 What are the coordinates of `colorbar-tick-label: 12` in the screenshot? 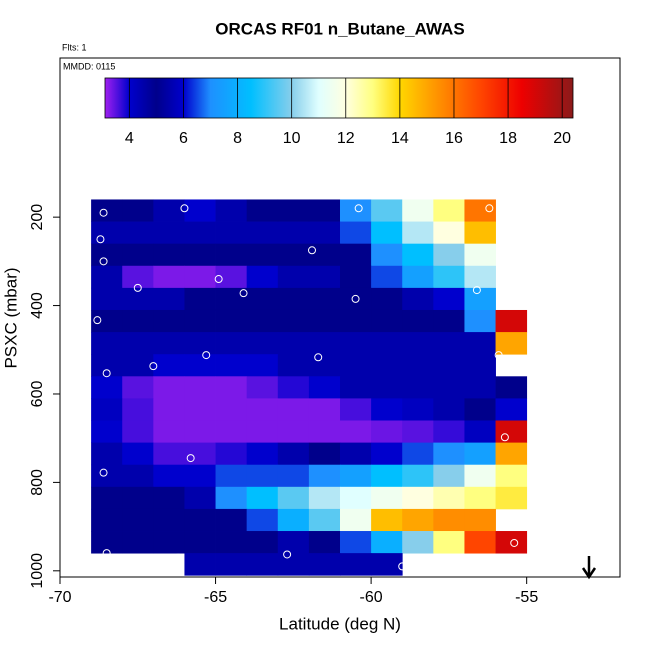 It's located at (346, 138).